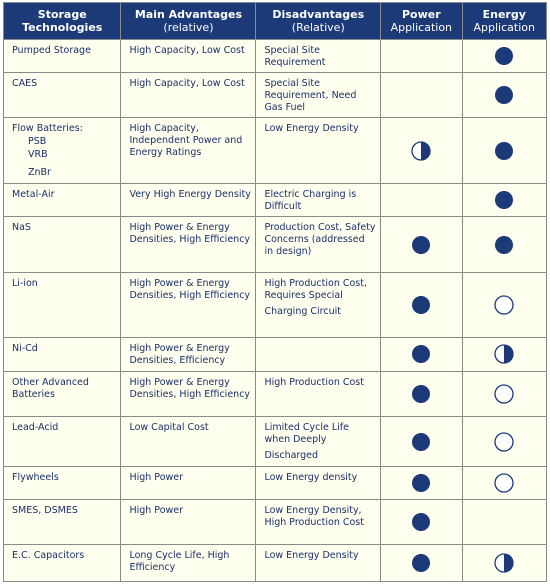  What do you see at coordinates (188, 199) in the screenshot?
I see `advantages-cell: Very High Energy Density` at bounding box center [188, 199].